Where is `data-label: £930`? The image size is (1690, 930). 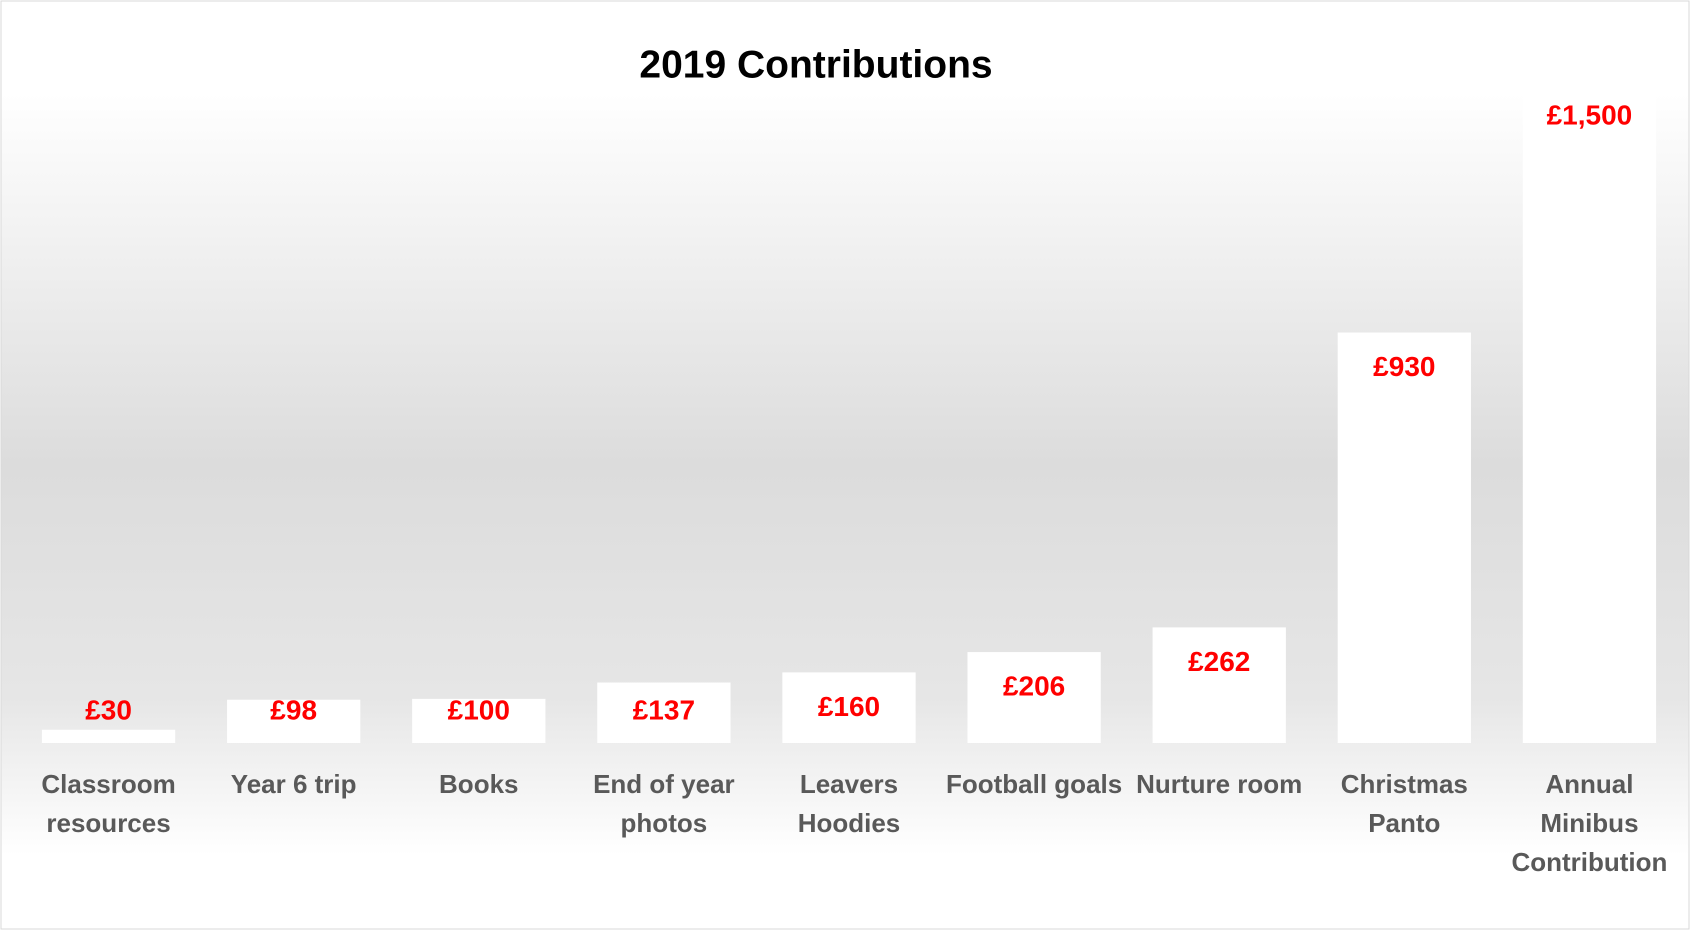
data-label: £930 is located at coordinates (1404, 366).